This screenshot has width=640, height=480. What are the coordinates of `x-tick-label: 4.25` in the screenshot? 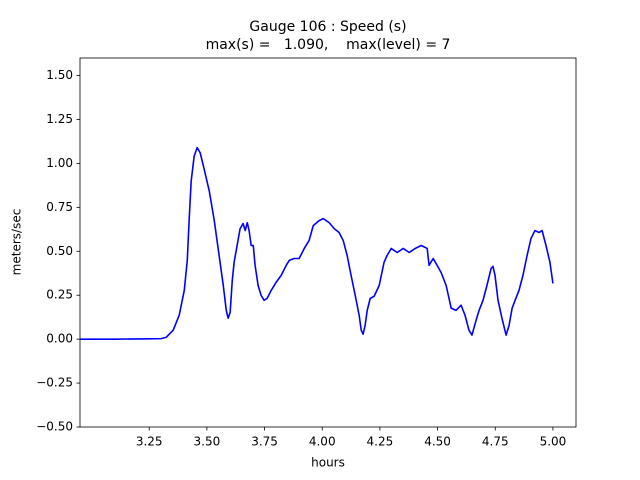 It's located at (380, 442).